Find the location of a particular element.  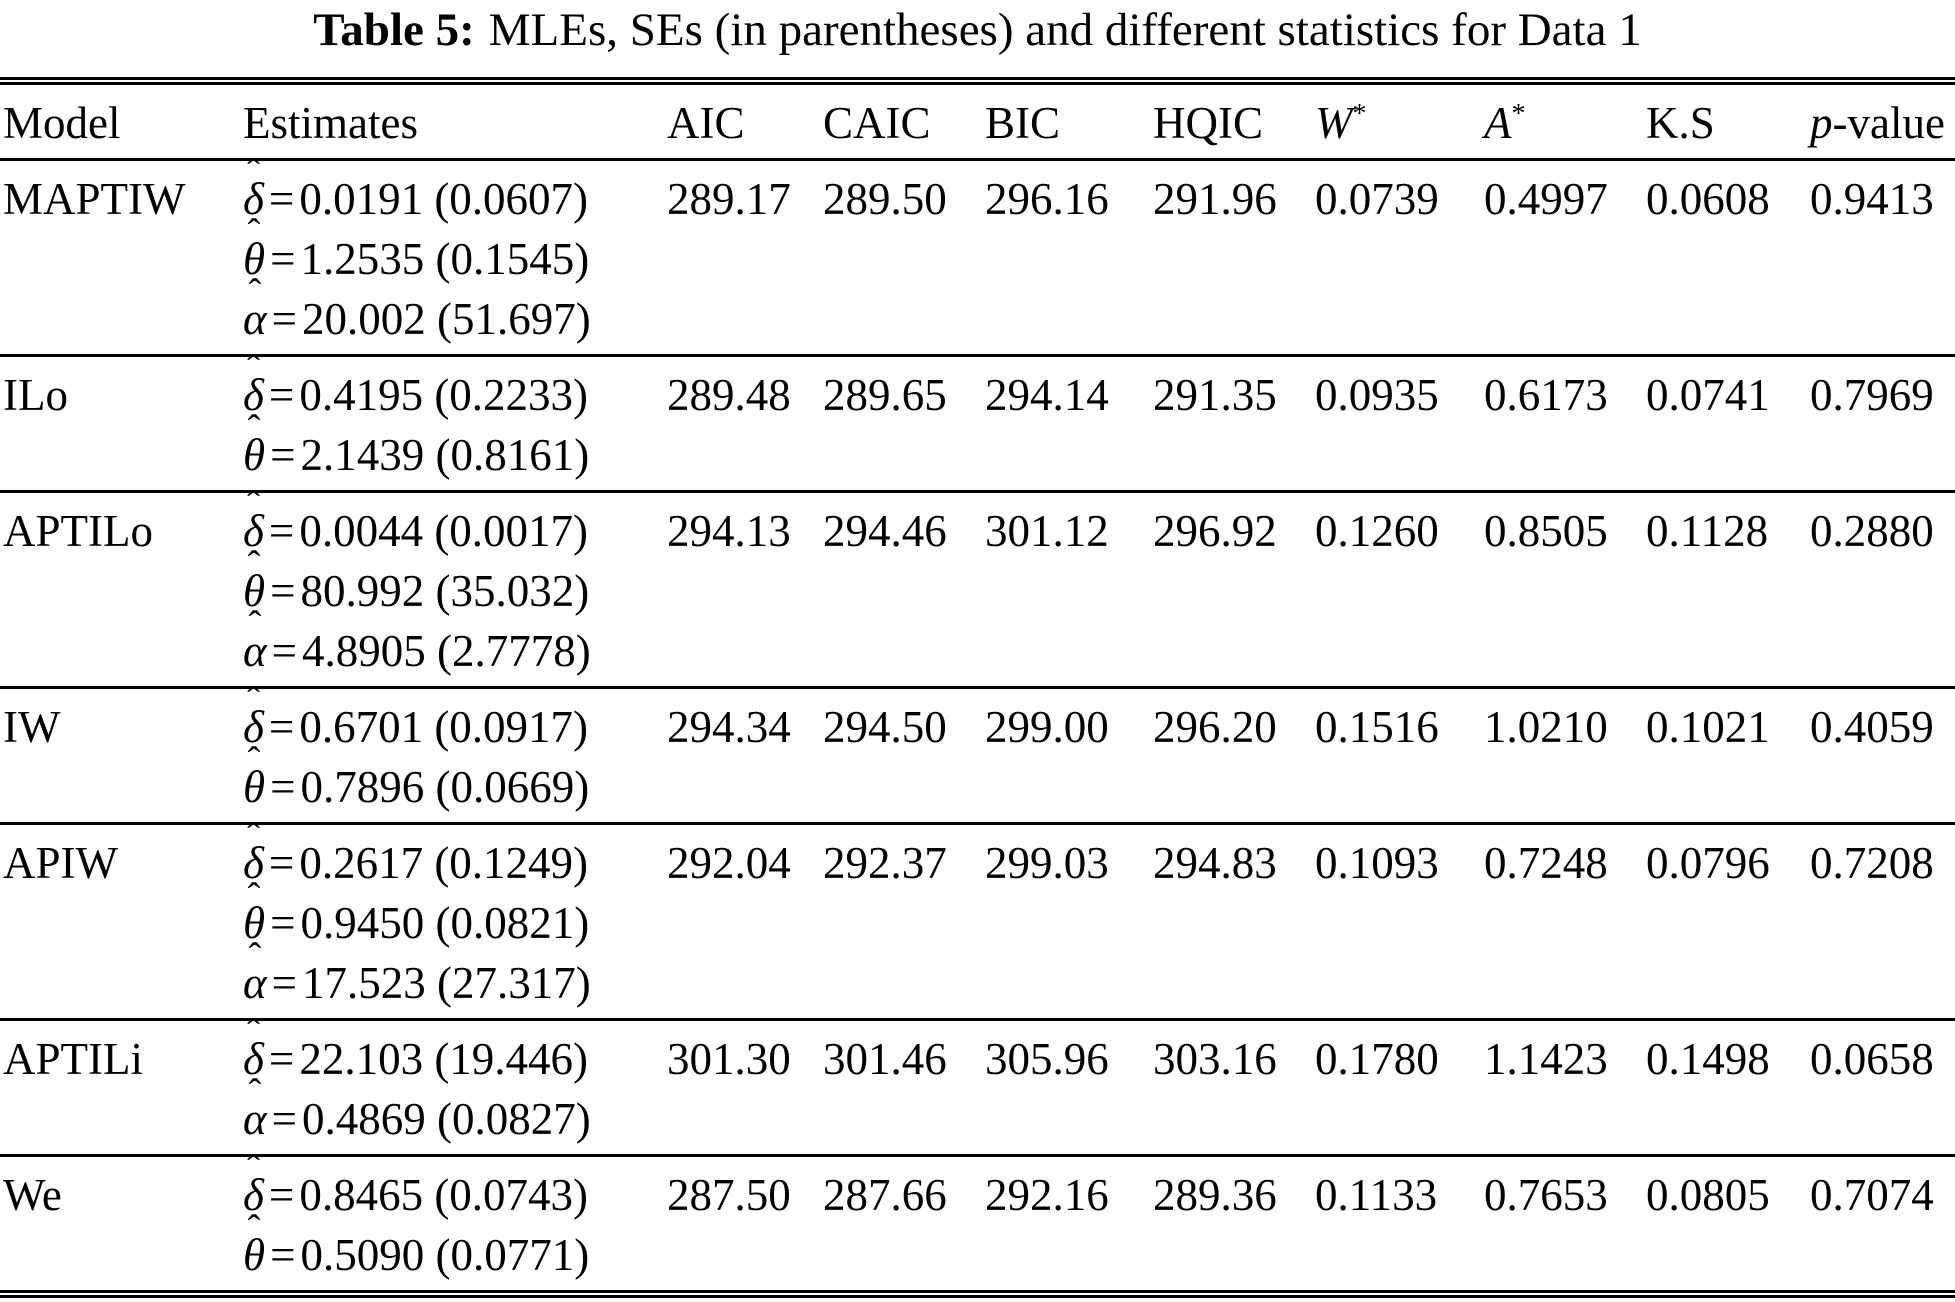

col-pvalue: p-value is located at coordinates (1882, 123).